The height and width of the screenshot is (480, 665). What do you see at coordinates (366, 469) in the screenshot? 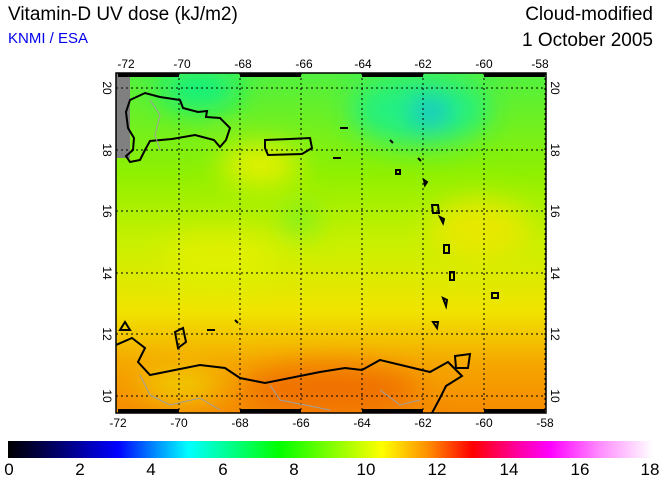
I see `colorbar-tick: 10` at bounding box center [366, 469].